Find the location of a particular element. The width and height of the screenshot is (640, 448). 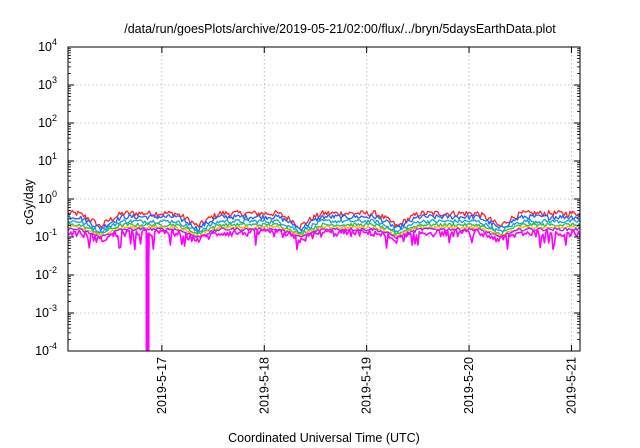

x-tick-label: 2019-5-17 is located at coordinates (162, 385).